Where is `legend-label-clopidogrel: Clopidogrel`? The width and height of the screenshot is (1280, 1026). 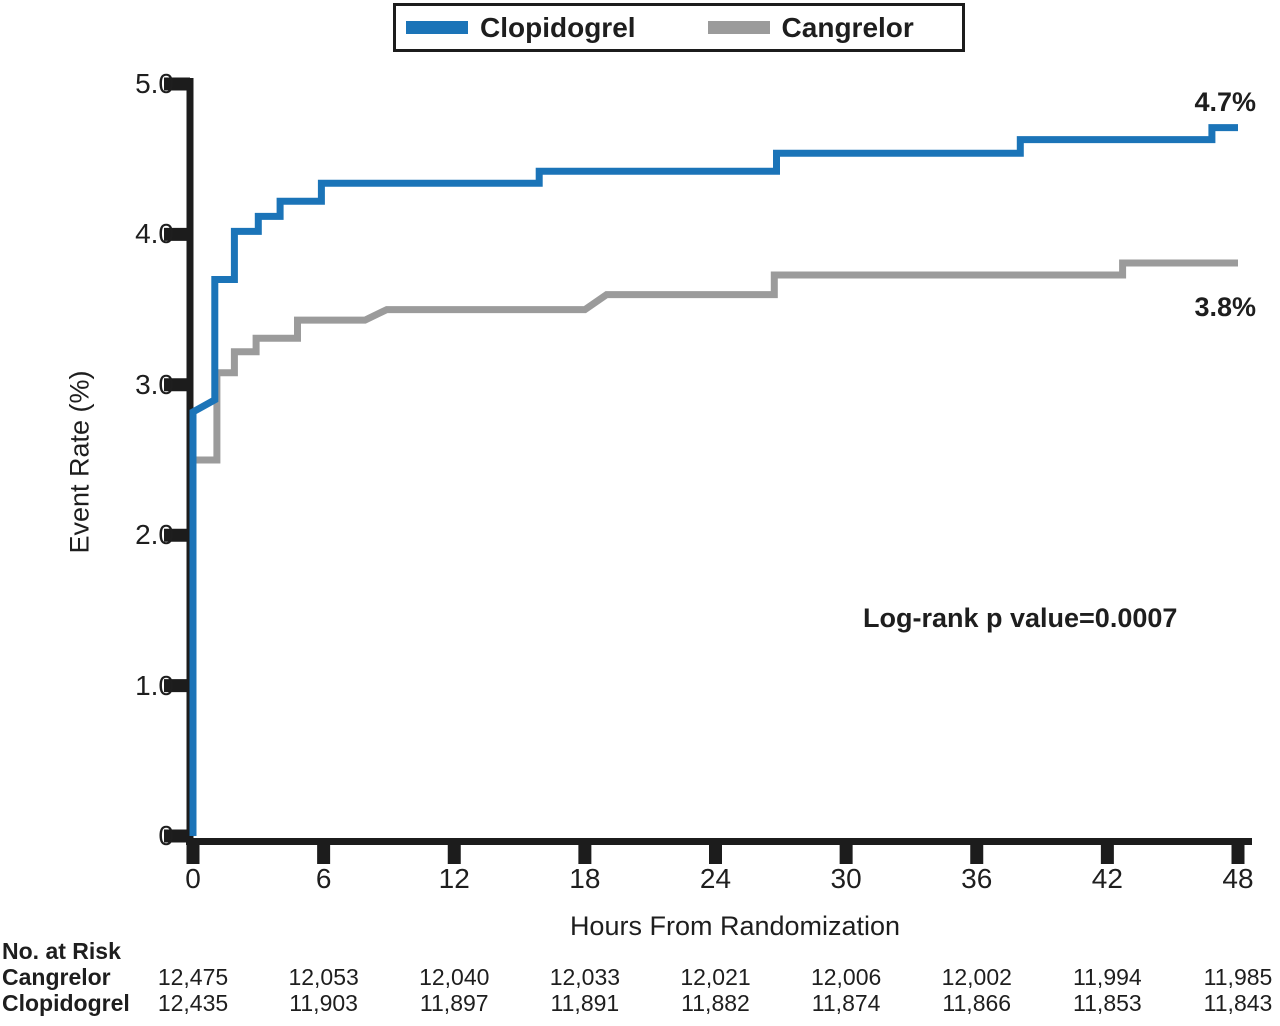
legend-label-clopidogrel: Clopidogrel is located at coordinates (558, 27).